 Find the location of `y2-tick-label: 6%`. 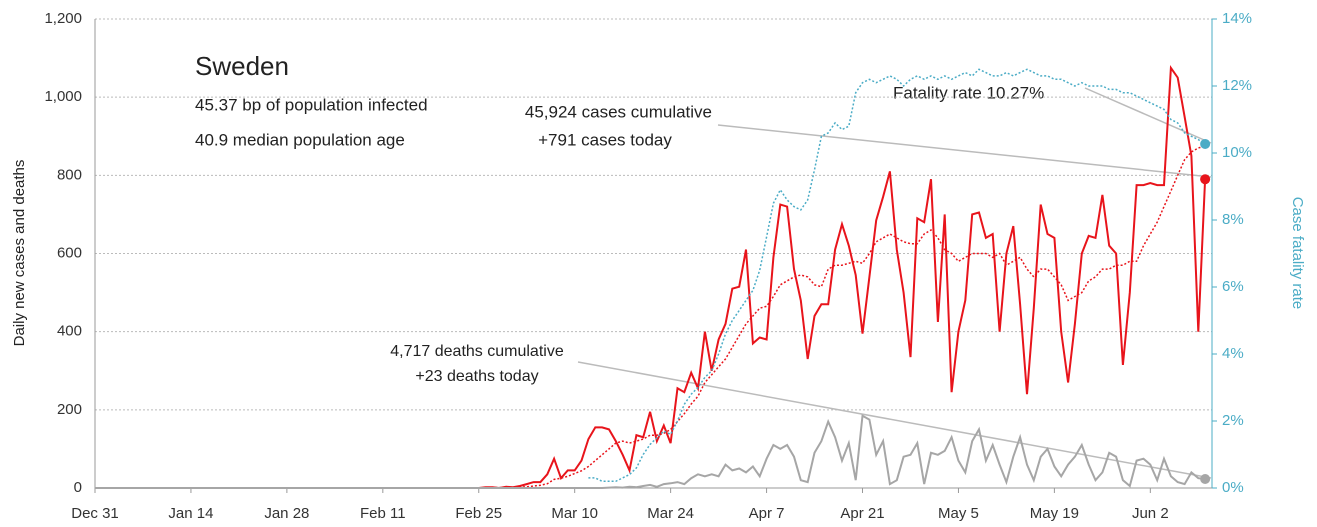

y2-tick-label: 6% is located at coordinates (1233, 286).